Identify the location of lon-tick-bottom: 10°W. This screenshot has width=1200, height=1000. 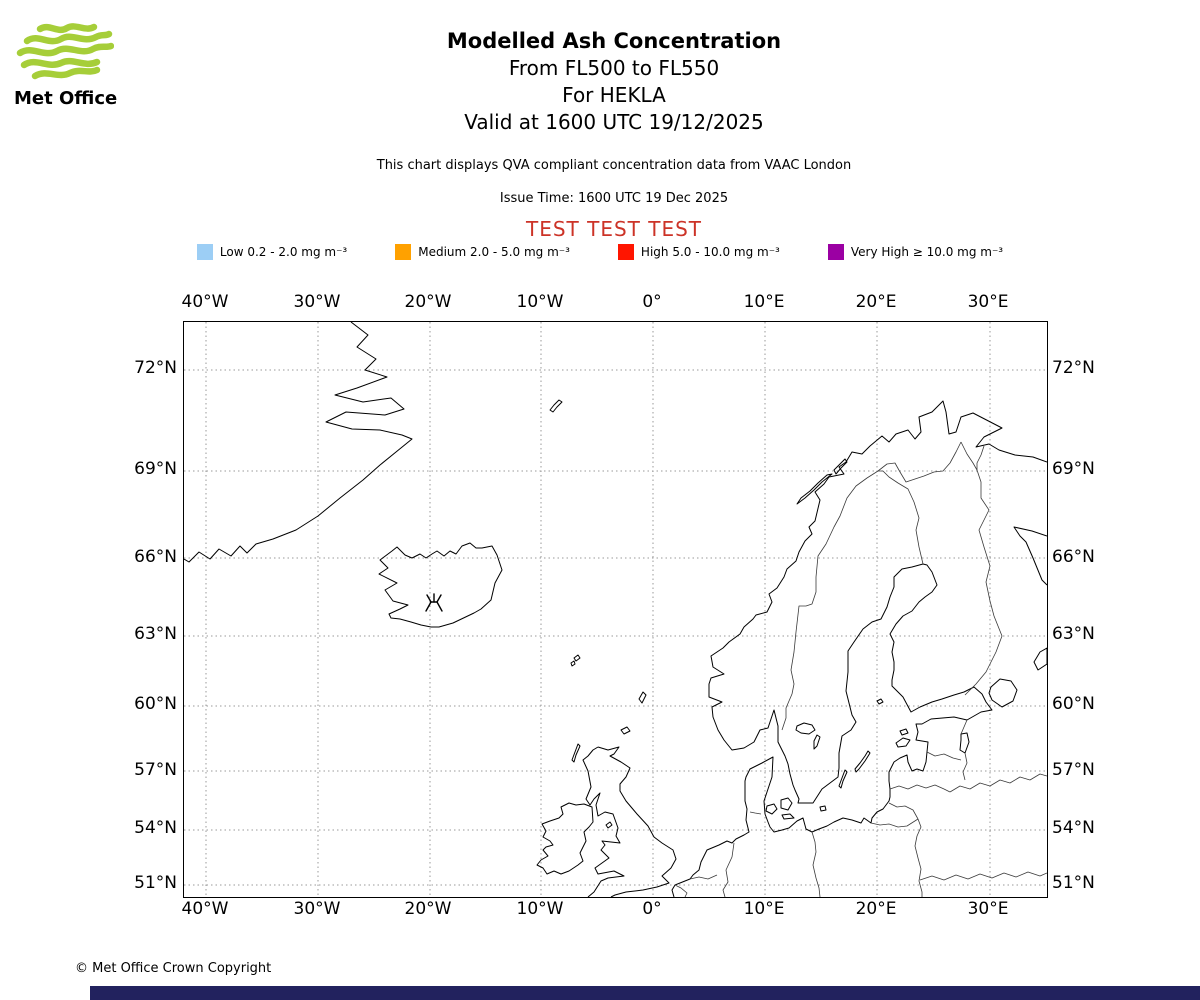
(540, 909).